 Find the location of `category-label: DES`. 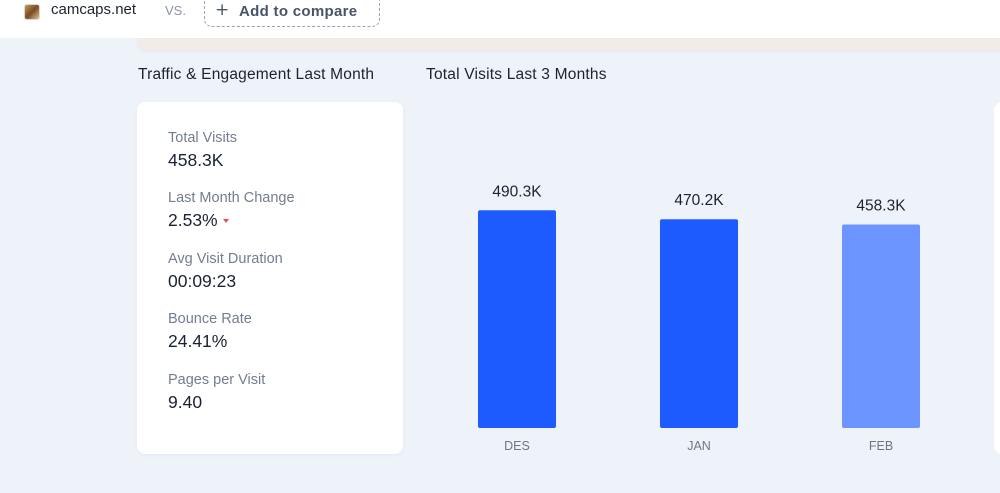

category-label: DES is located at coordinates (517, 446).